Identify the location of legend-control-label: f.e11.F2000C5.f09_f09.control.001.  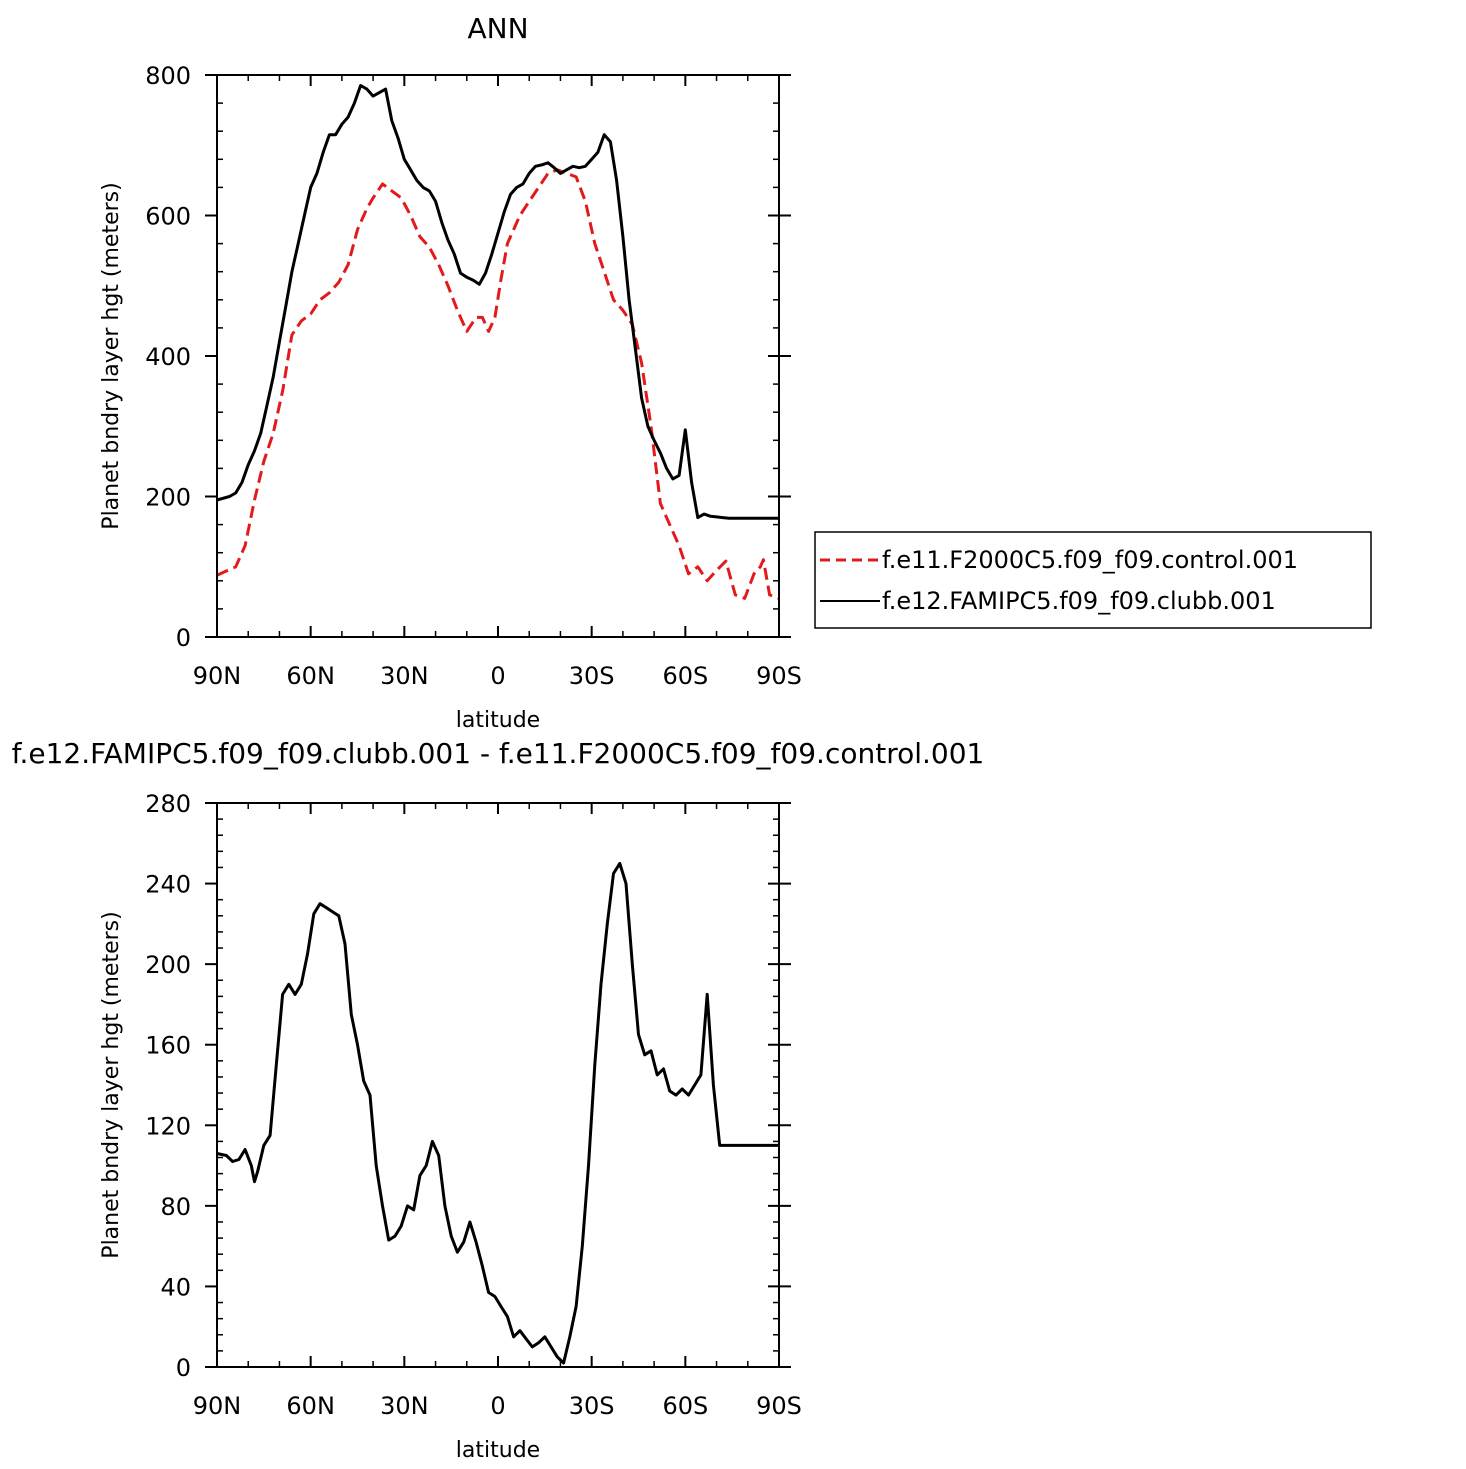
(1090, 560).